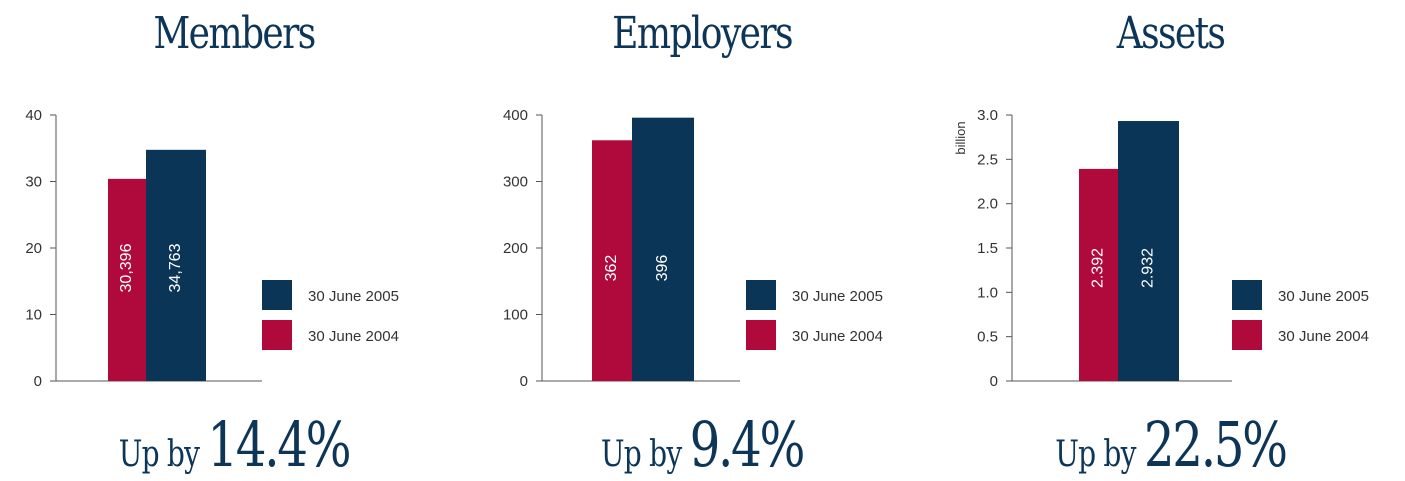 This screenshot has width=1405, height=481. I want to click on y-tick-label: 3.0, so click(987, 115).